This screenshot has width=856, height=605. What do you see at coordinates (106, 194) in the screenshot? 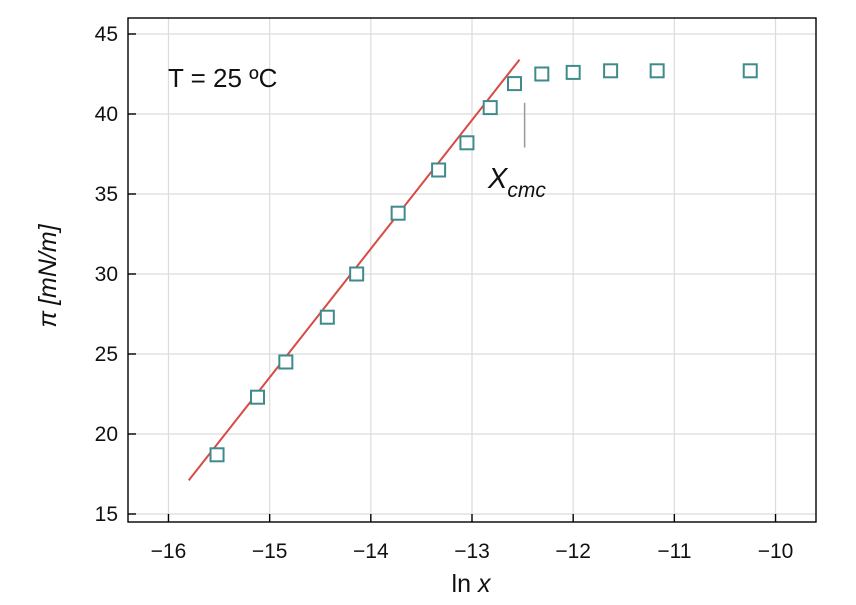
I see `y-tick-label: 35` at bounding box center [106, 194].